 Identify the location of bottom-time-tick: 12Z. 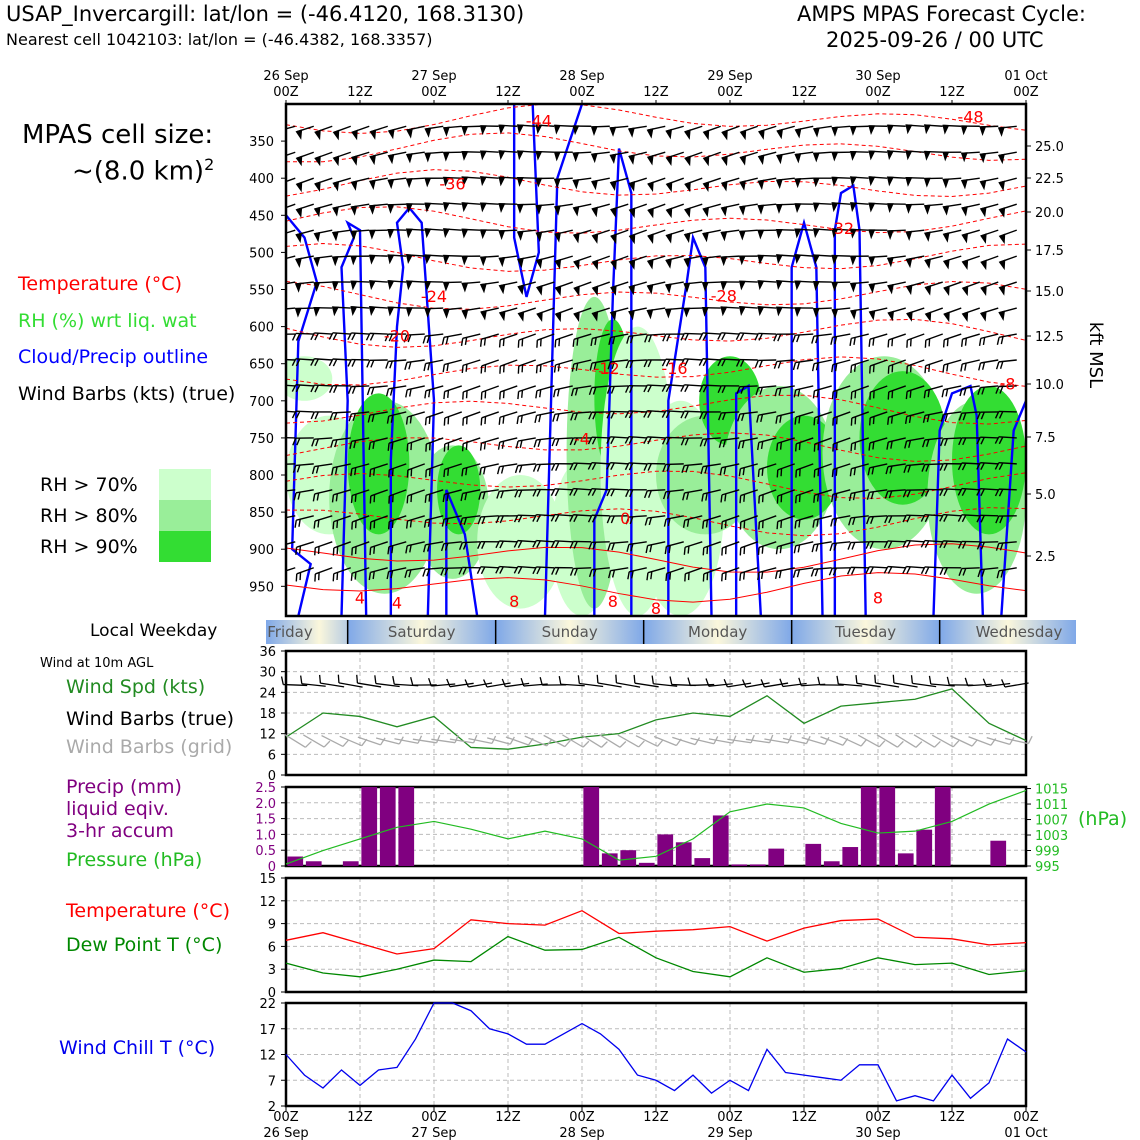
(360, 1117).